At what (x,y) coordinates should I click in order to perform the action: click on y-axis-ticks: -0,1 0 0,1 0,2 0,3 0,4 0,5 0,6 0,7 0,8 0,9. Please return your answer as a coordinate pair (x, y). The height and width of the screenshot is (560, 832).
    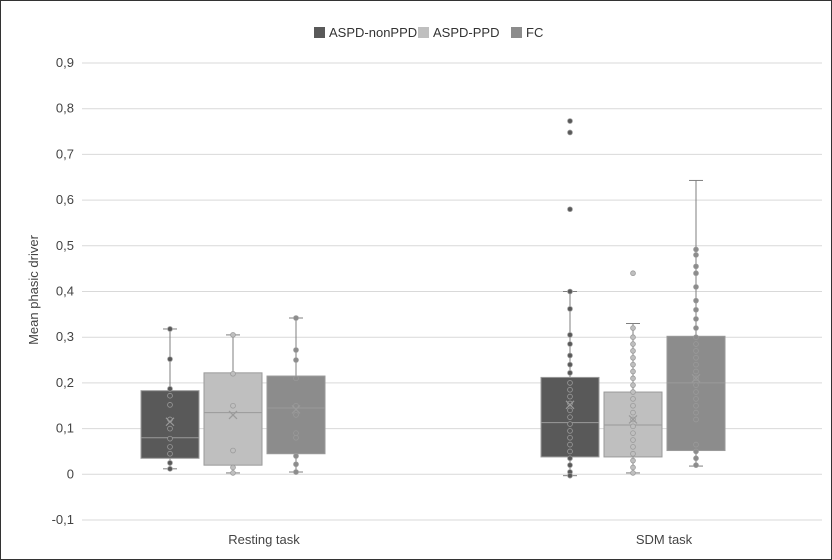
    Looking at the image, I should click on (63, 291).